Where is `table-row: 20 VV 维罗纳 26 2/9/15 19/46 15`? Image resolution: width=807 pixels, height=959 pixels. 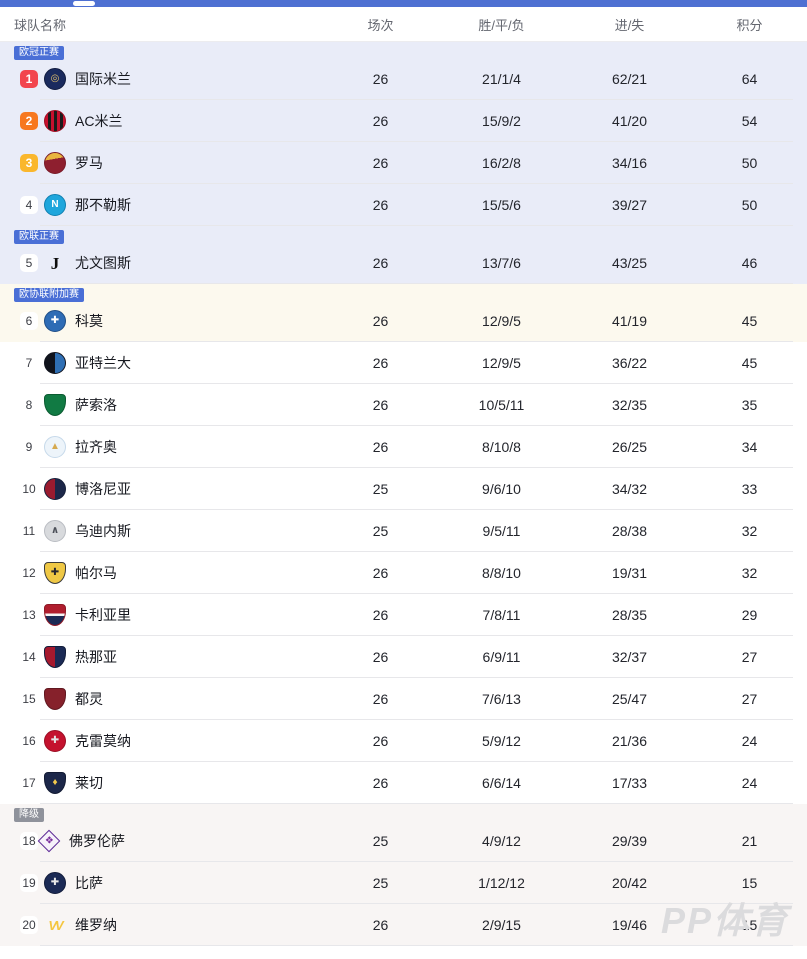 table-row: 20 VV 维罗纳 26 2/9/15 19/46 15 is located at coordinates (403, 925).